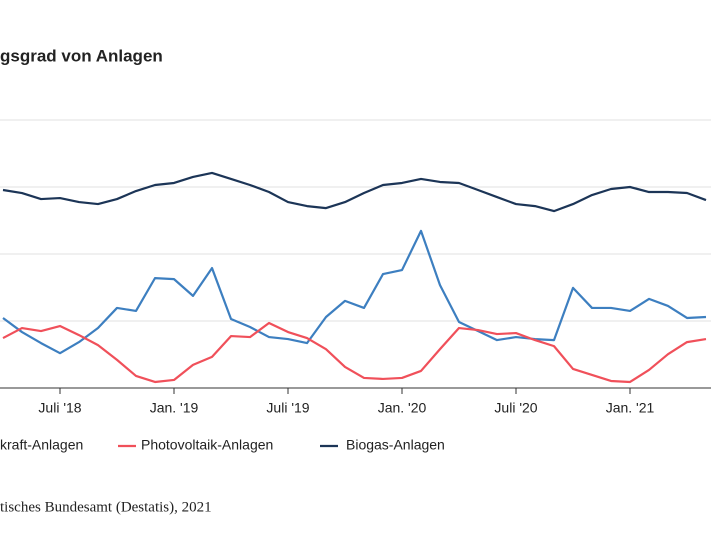  What do you see at coordinates (395, 445) in the screenshot?
I see `legend-label: Biogas-Anlagen` at bounding box center [395, 445].